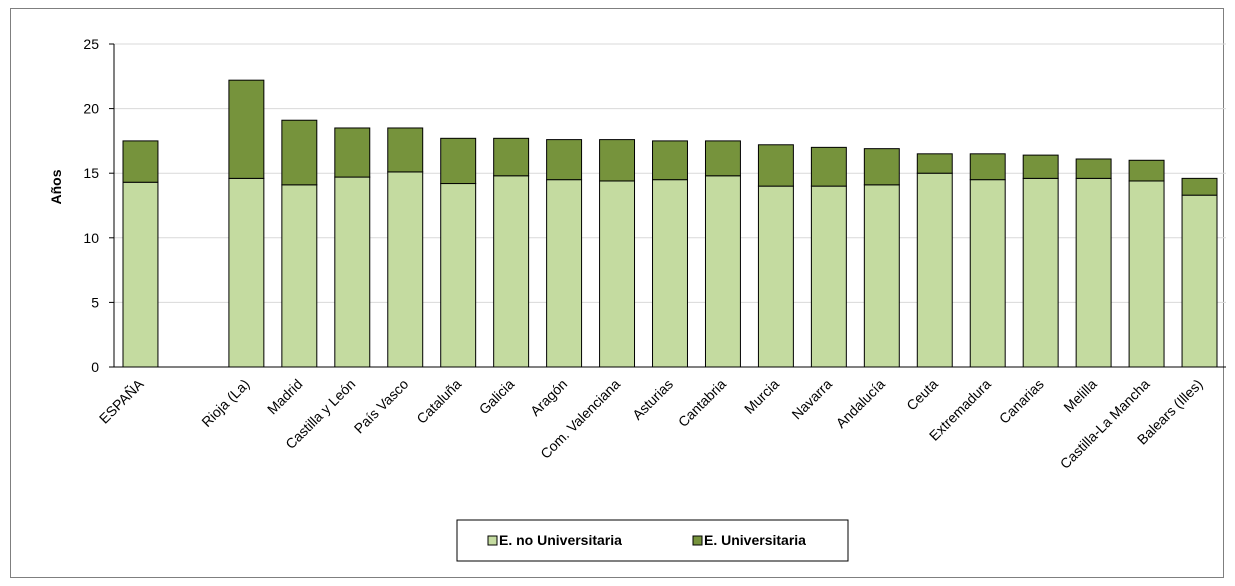  Describe the element at coordinates (121, 400) in the screenshot. I see `x-tick-label-espana: ESPAÑA` at that location.